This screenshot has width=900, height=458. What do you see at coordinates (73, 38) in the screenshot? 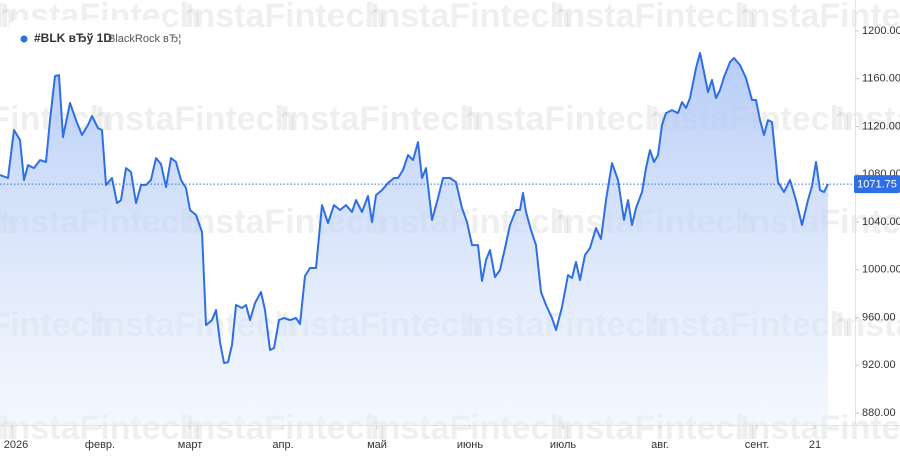
I see `legend-symbol: #BLK вЂў 1D` at bounding box center [73, 38].